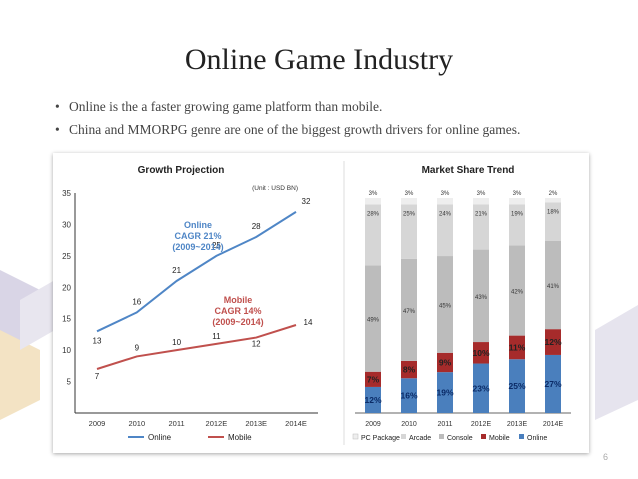 This screenshot has width=638, height=479. I want to click on y-tick-label: 20, so click(66, 287).